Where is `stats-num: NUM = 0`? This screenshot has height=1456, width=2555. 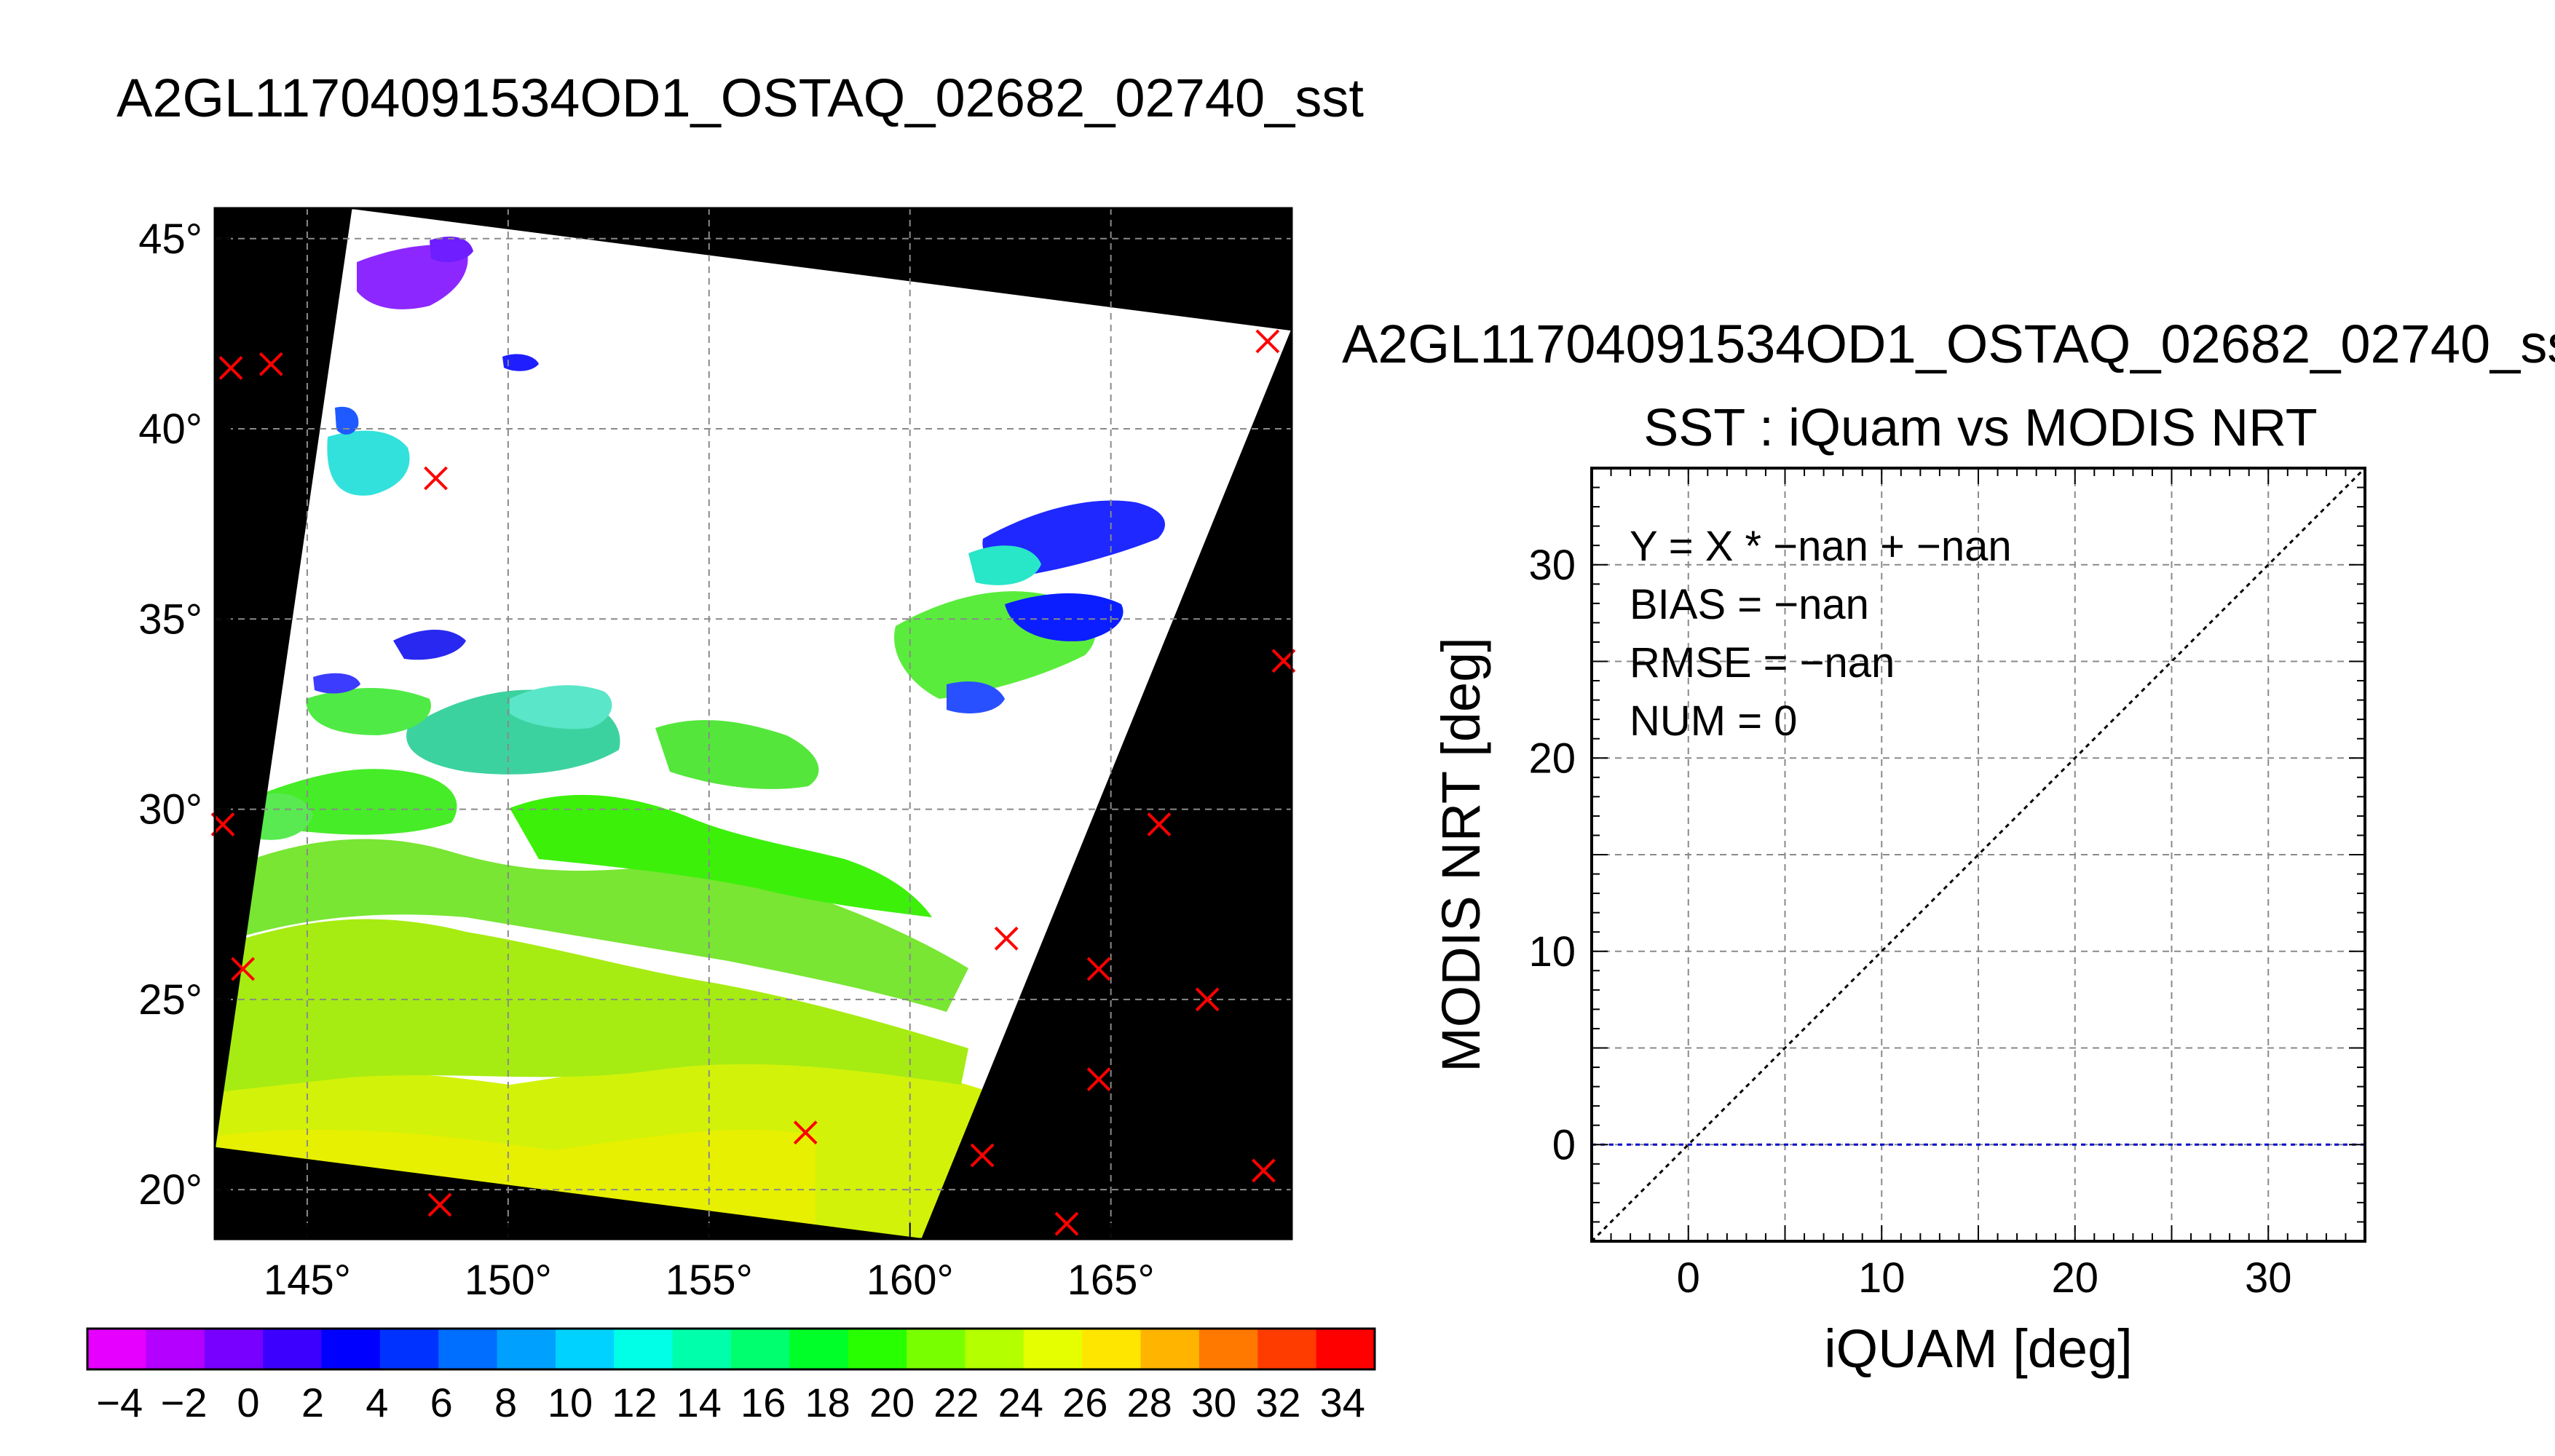 stats-num: NUM = 0 is located at coordinates (1713, 721).